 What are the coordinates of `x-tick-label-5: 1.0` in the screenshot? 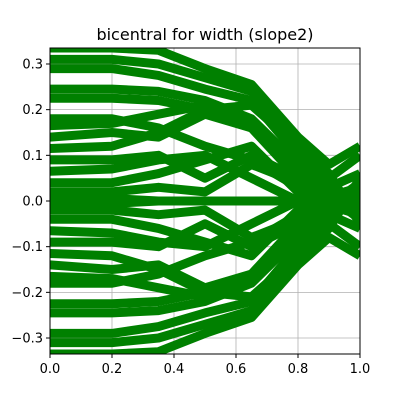 It's located at (360, 369).